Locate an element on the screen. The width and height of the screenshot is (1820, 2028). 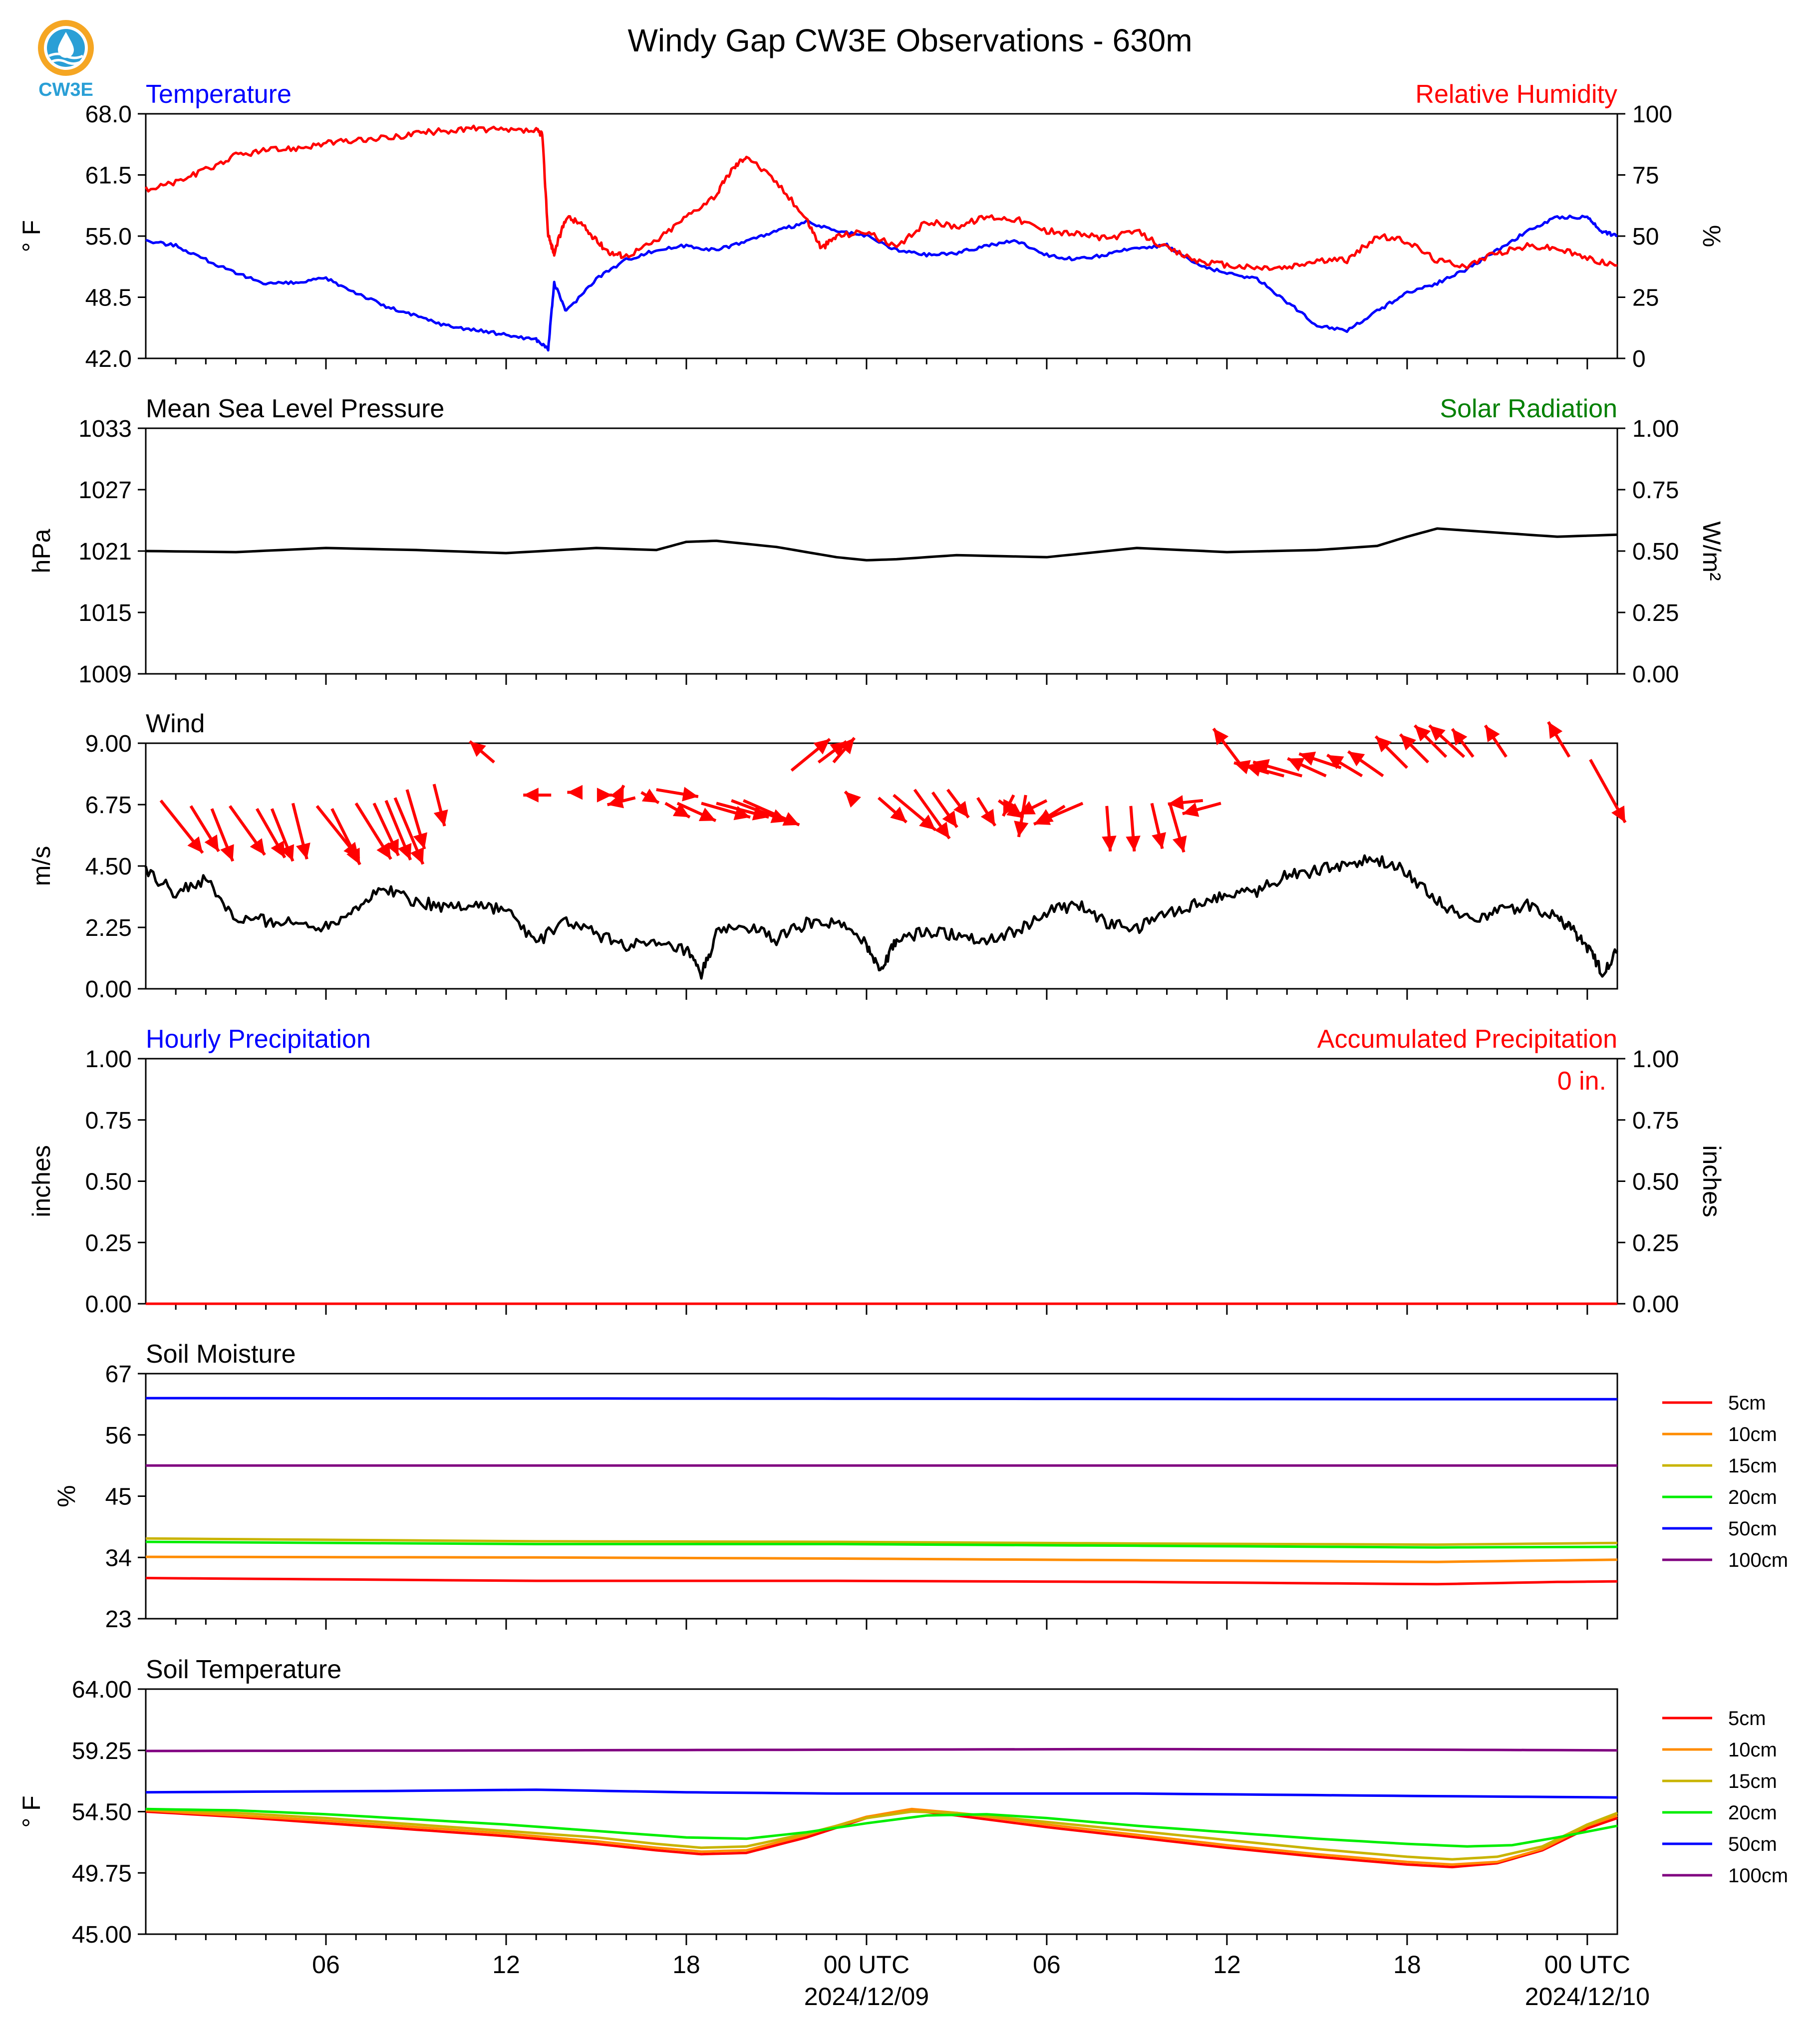
legend-label: 5cm is located at coordinates (1747, 1403).